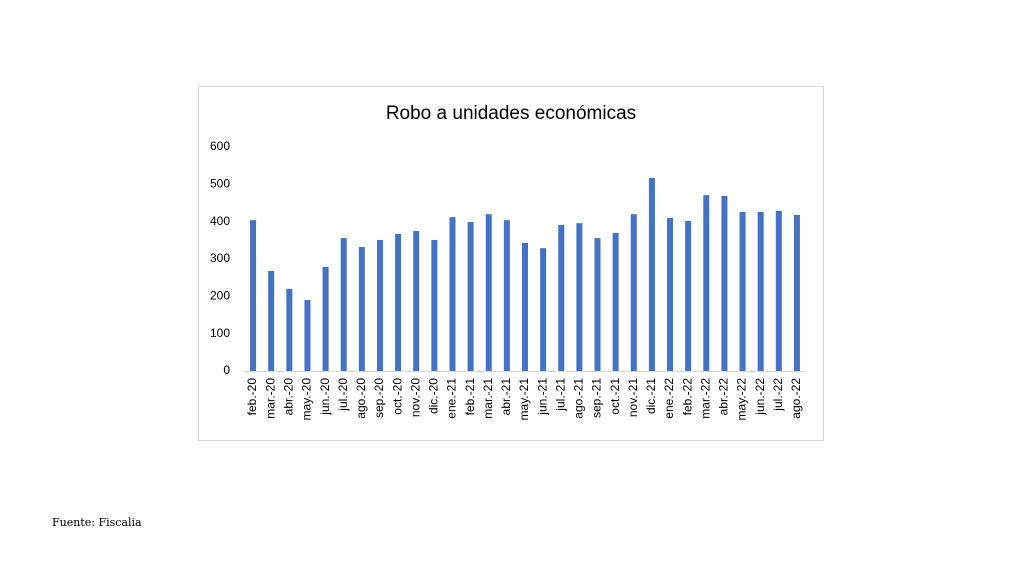 The width and height of the screenshot is (1024, 576). What do you see at coordinates (97, 522) in the screenshot?
I see `source-note: Fuente: Fiscalia` at bounding box center [97, 522].